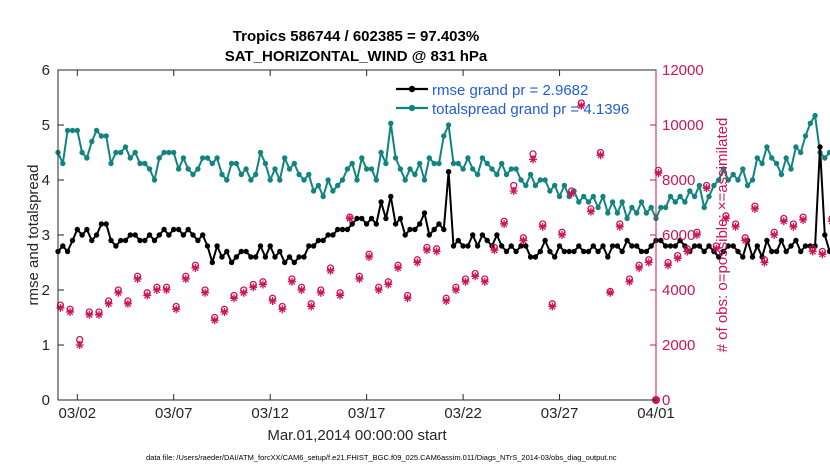 Image resolution: width=830 pixels, height=470 pixels. I want to click on x-tick-label: 04/01, so click(656, 413).